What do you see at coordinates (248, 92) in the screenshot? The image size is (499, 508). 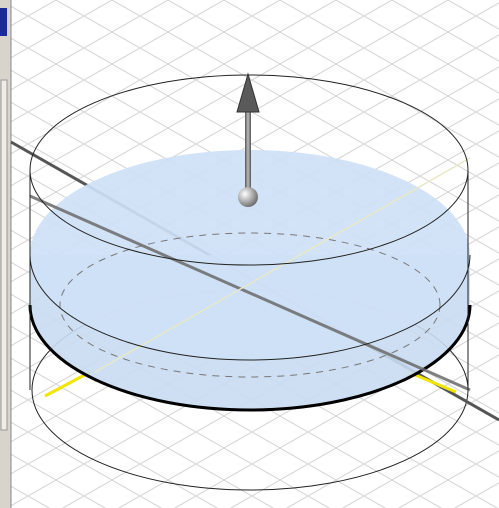 I see `arrow-head` at bounding box center [248, 92].